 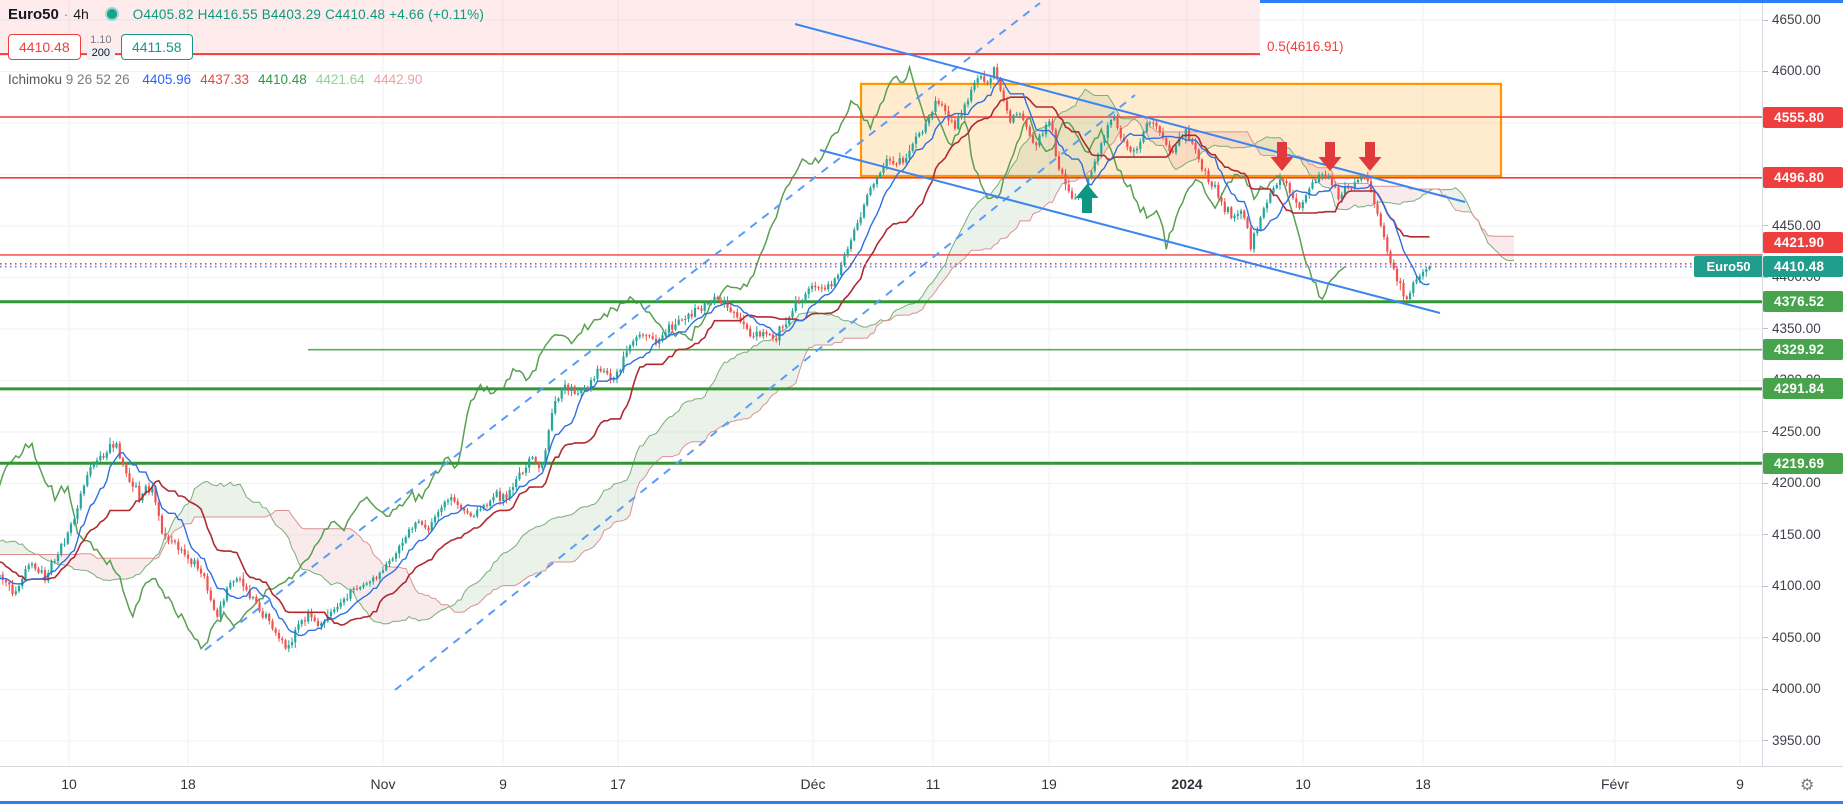 What do you see at coordinates (1792, 328) in the screenshot?
I see `price-tick-label: 4350.00` at bounding box center [1792, 328].